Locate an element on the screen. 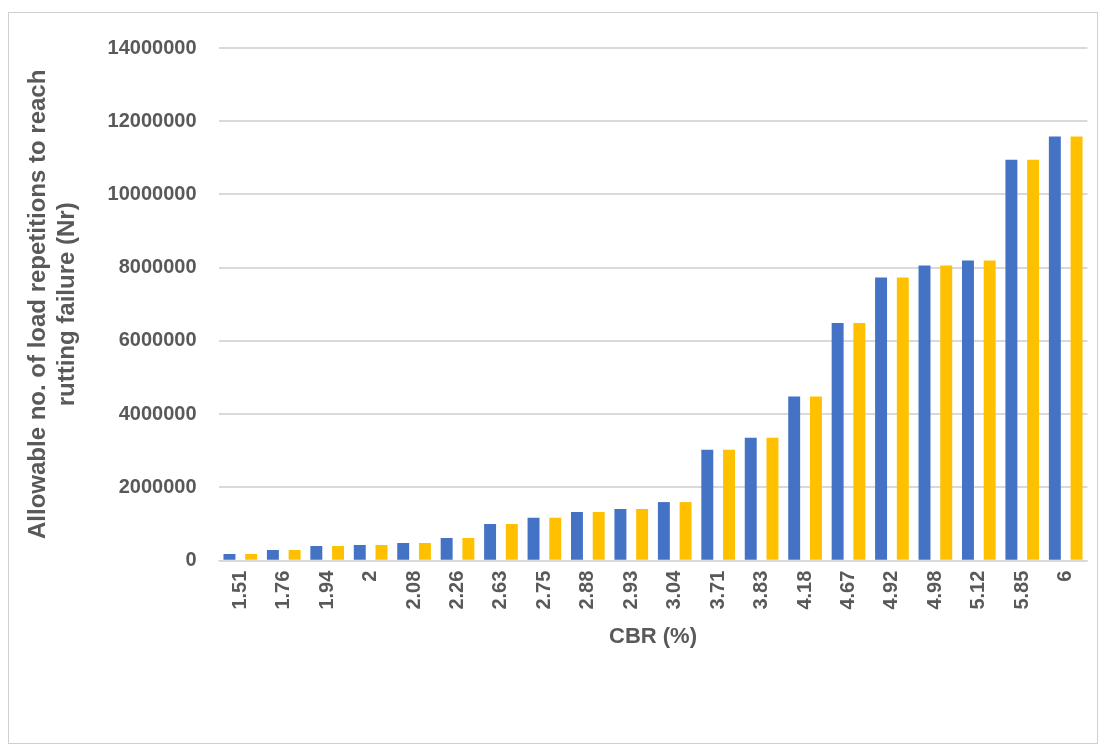  y-tick-label: 10000000 is located at coordinates (152, 192).